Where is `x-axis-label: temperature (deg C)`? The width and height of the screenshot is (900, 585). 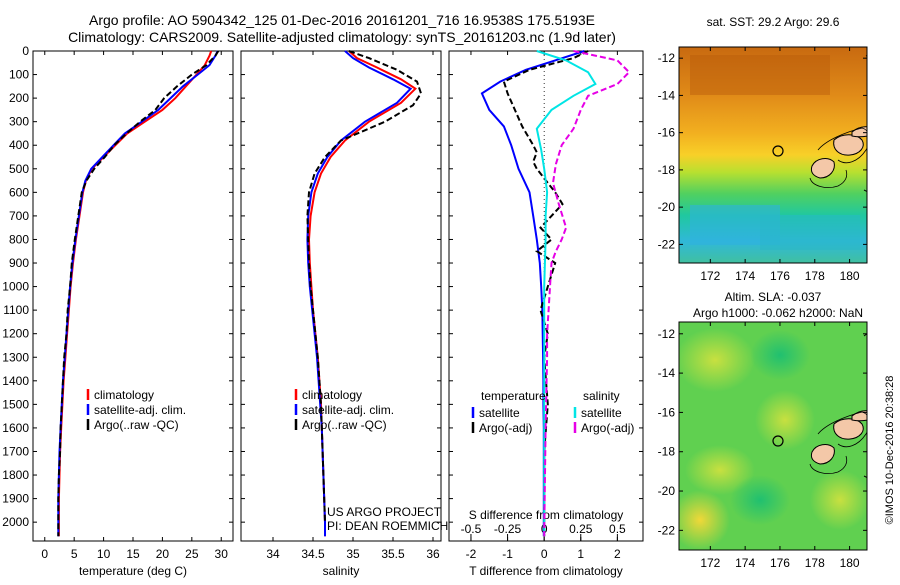
x-axis-label: temperature (deg C) is located at coordinates (133, 571).